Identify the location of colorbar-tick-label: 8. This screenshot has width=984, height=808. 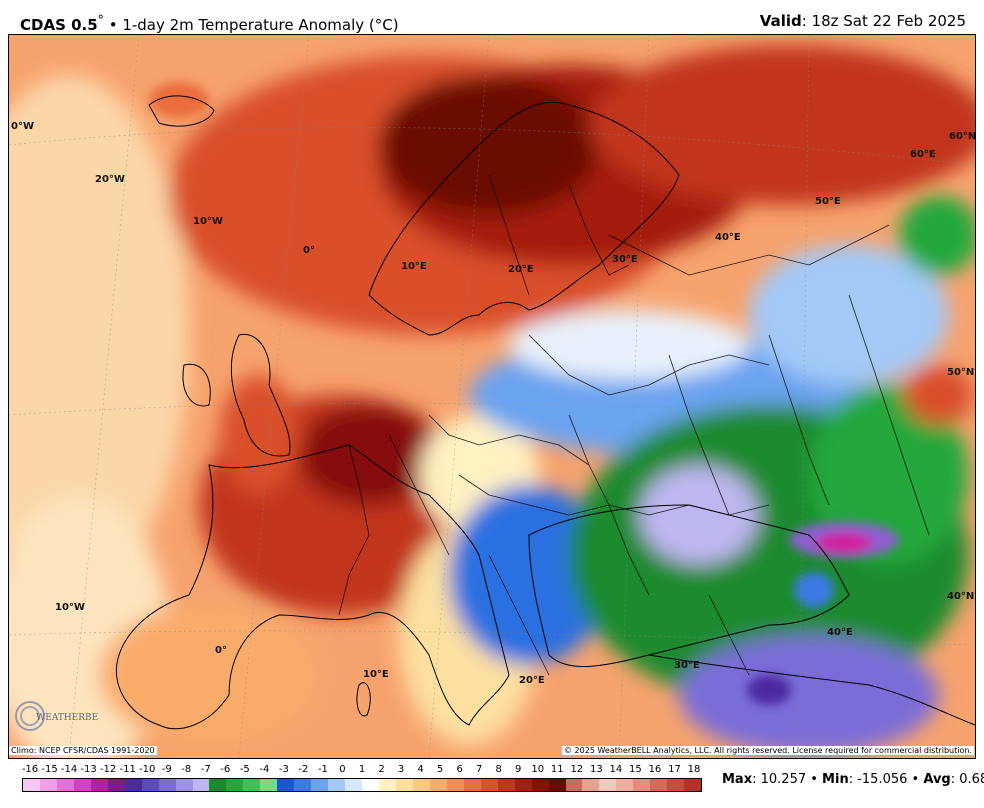
(498, 769).